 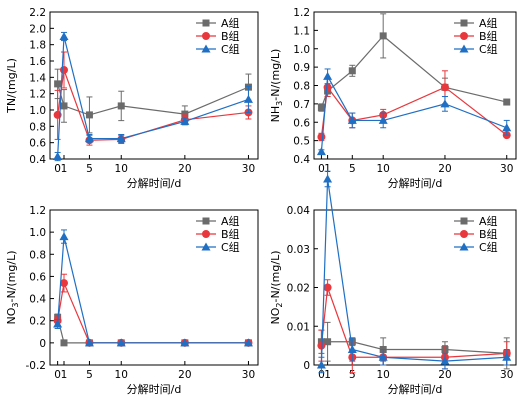 I want to click on y-tick-label: 0.9, so click(x=301, y=68).